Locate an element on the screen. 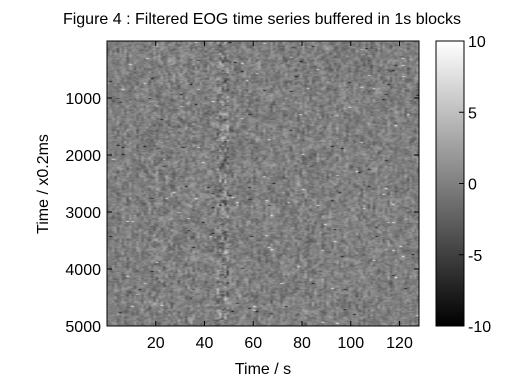 The image size is (523, 379). x-tick-label: 100 is located at coordinates (350, 343).